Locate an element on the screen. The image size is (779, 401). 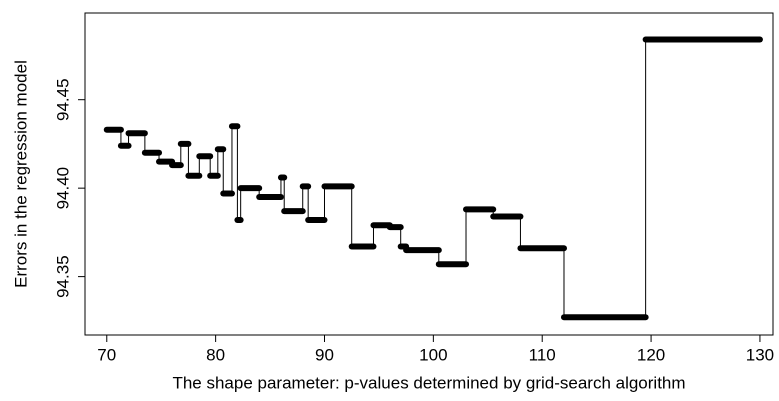
y-tick-label: 94.45 is located at coordinates (62, 99).